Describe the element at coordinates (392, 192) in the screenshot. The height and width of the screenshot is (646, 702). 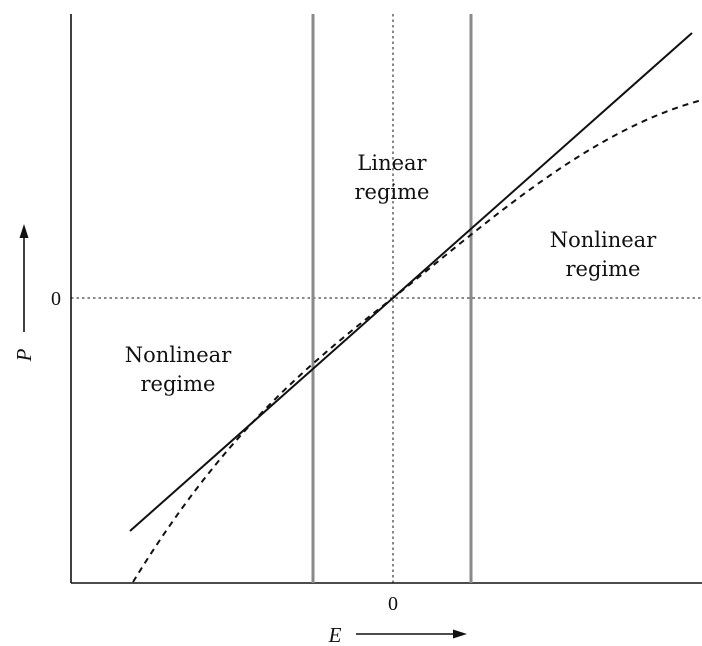
I see `linear-regime-label-line2: regime` at that location.